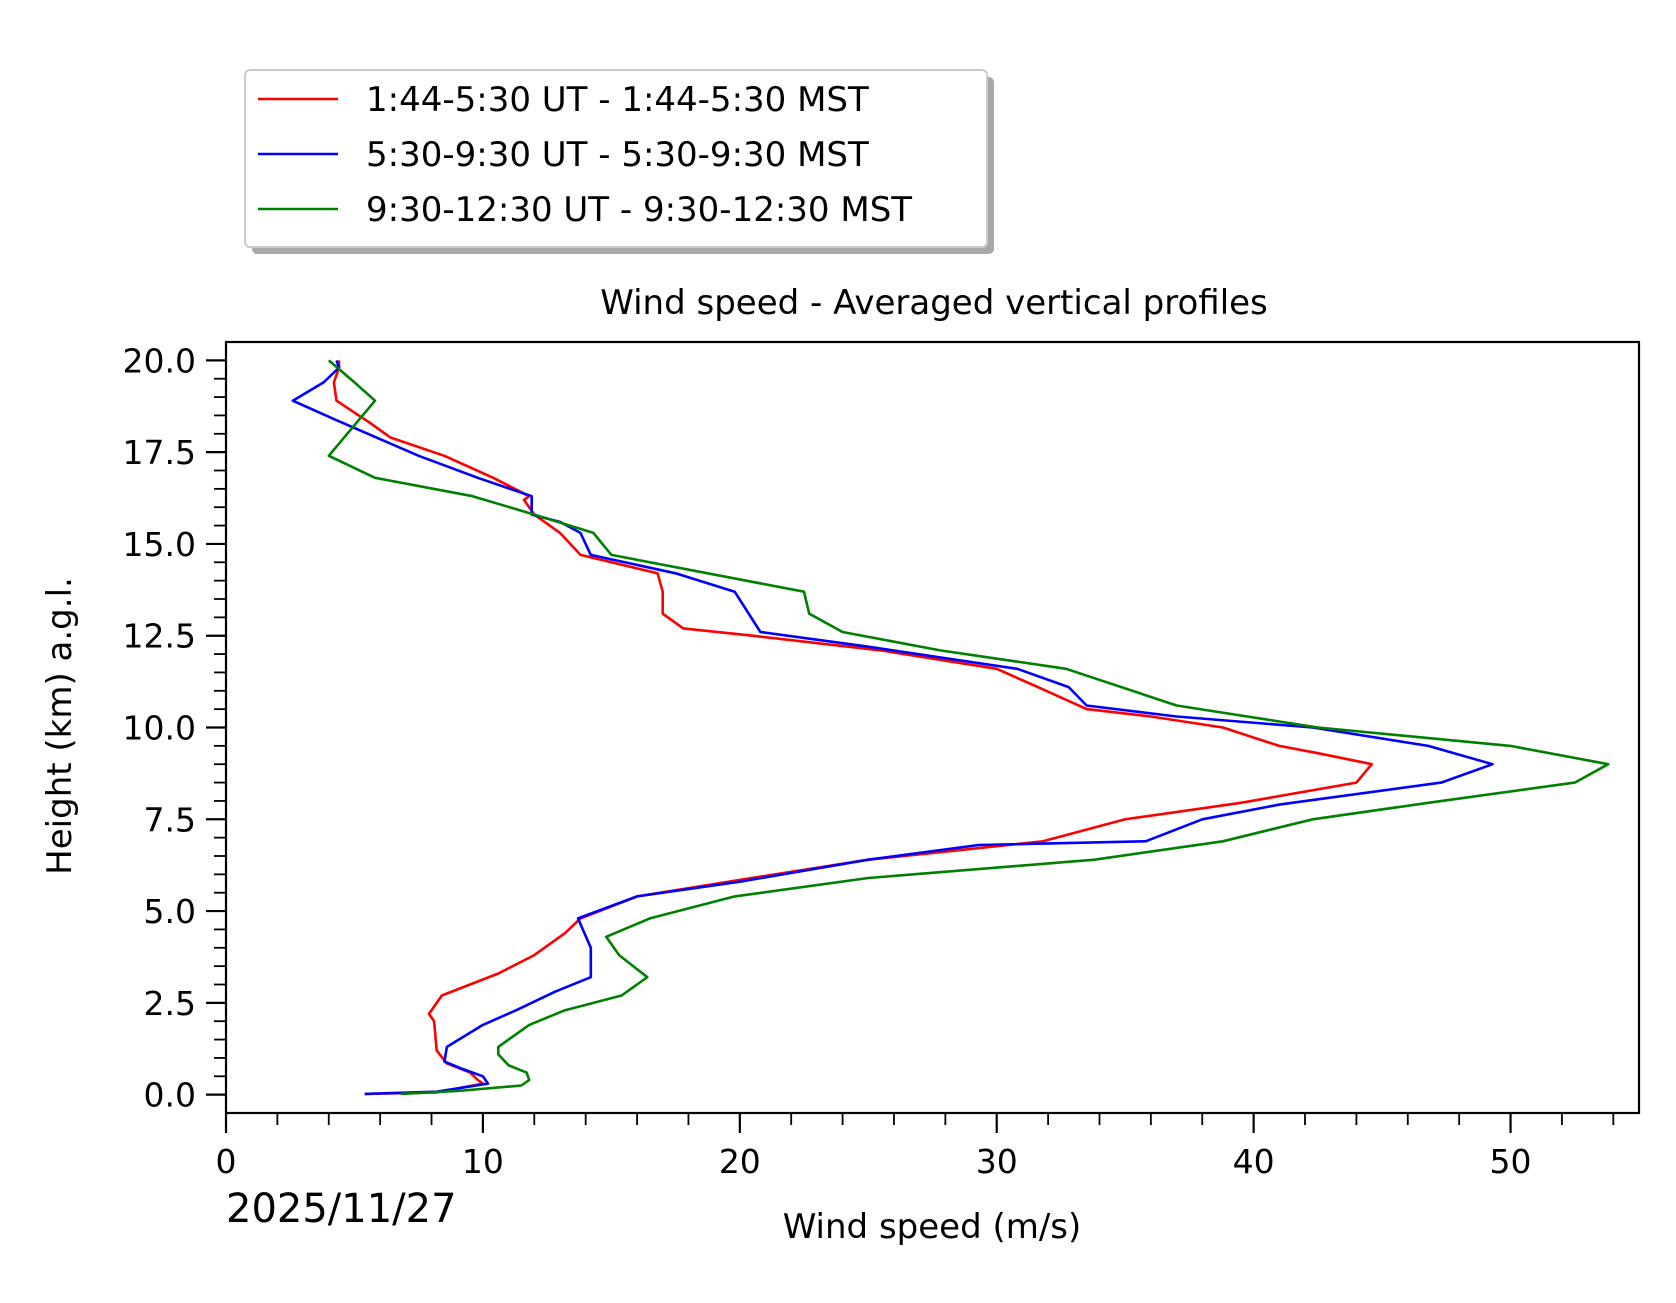  Describe the element at coordinates (483, 1161) in the screenshot. I see `x-tick-label: 10` at that location.